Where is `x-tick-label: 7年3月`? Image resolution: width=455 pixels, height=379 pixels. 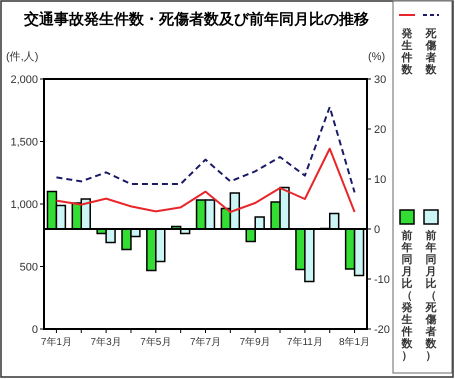
x-tick-label: 7年3月 is located at coordinates (106, 342).